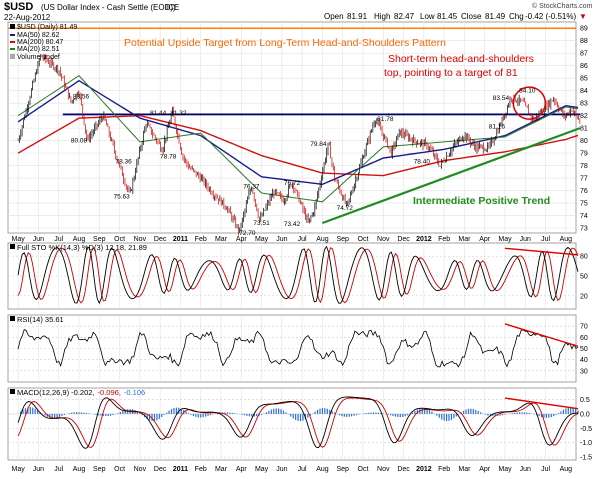 The image size is (609, 479). Describe the element at coordinates (403, 239) in the screenshot. I see `x-tick-label-top: Dec` at that location.